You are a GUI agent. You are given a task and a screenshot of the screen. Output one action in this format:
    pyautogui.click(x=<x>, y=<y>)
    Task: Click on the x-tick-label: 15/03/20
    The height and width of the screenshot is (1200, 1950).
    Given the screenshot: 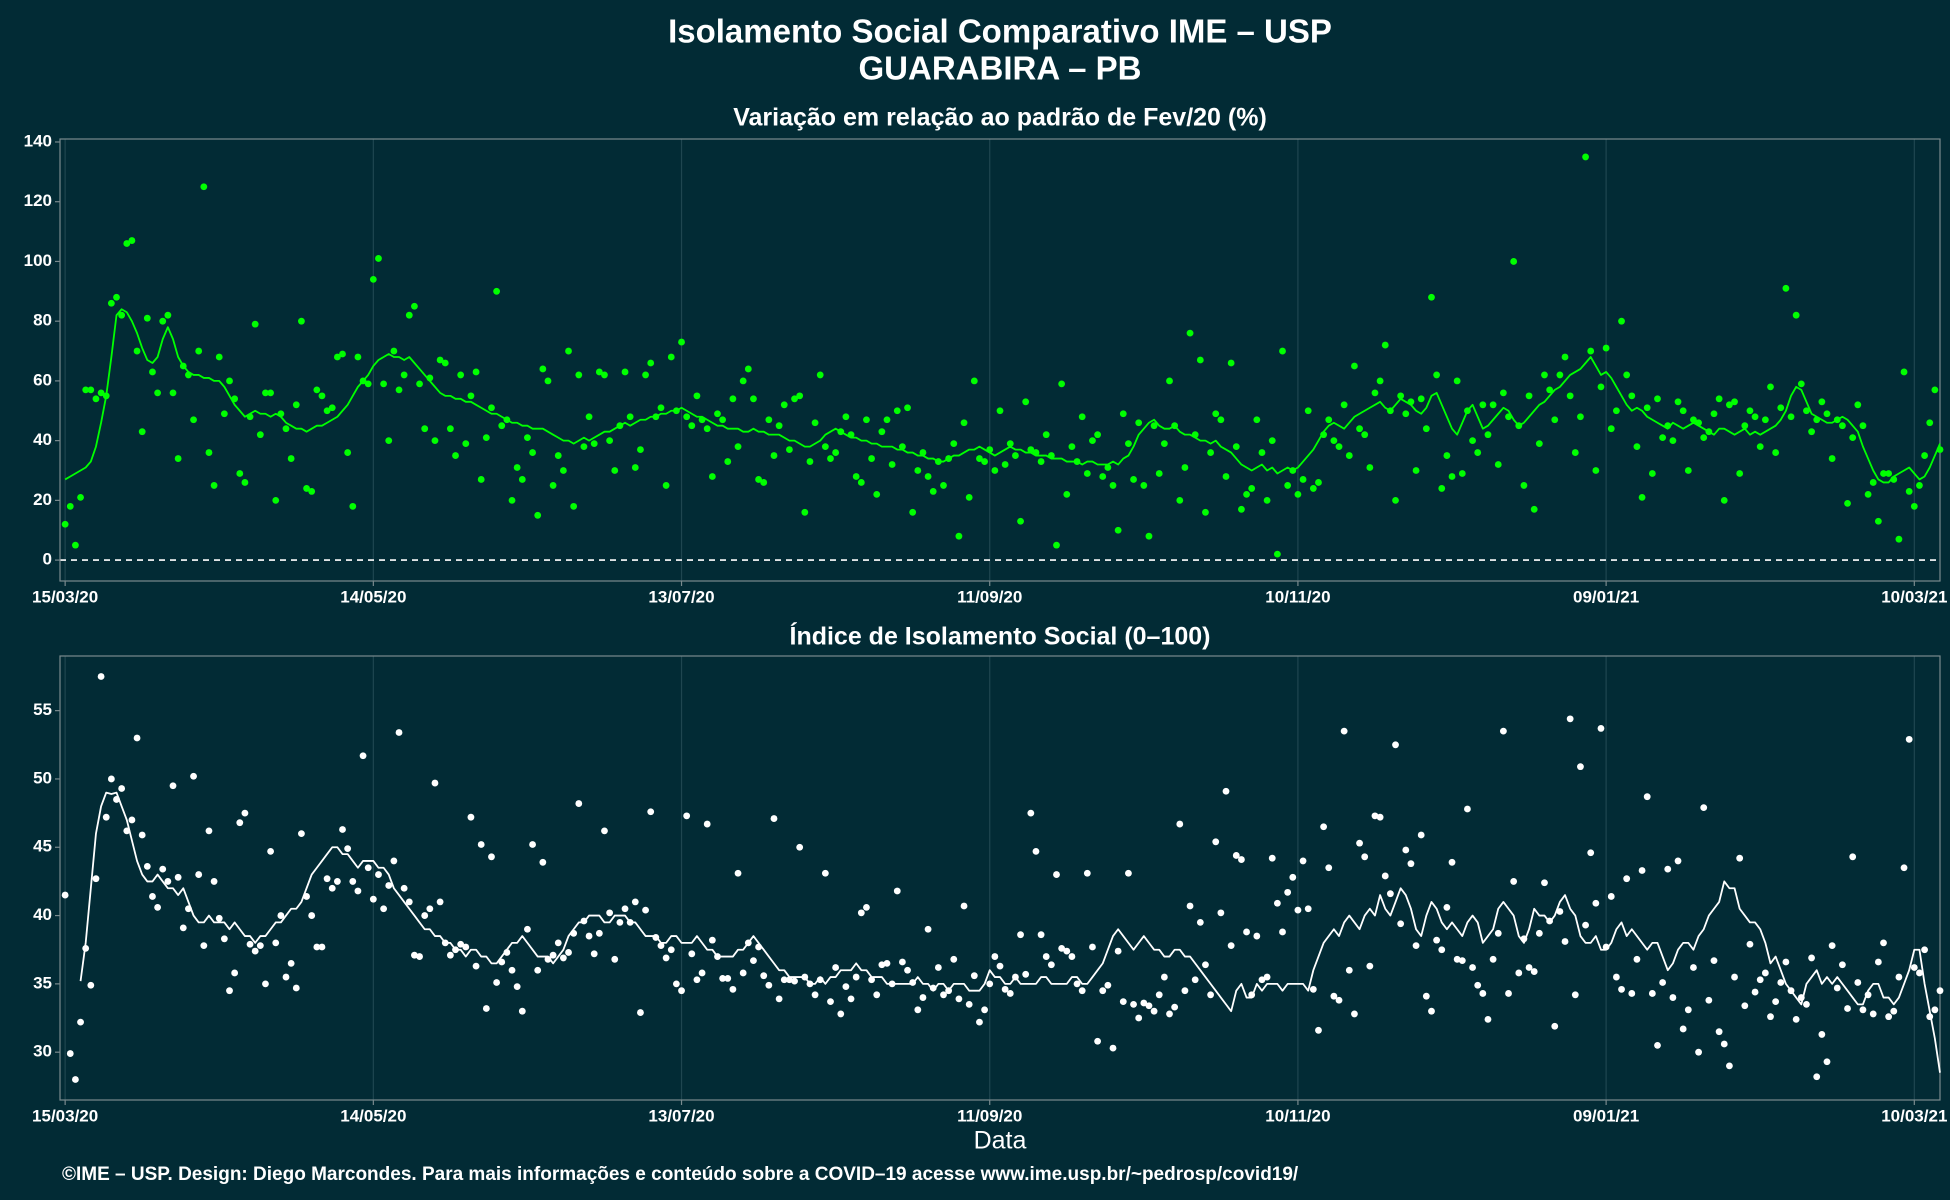 What is the action you would take?
    pyautogui.click(x=65, y=596)
    